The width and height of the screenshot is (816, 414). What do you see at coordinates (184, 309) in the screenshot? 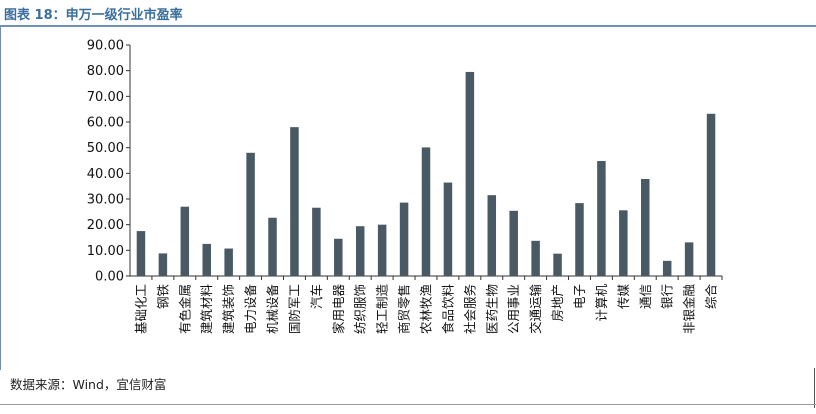
I see `x-tick-label: 有色金属` at bounding box center [184, 309].